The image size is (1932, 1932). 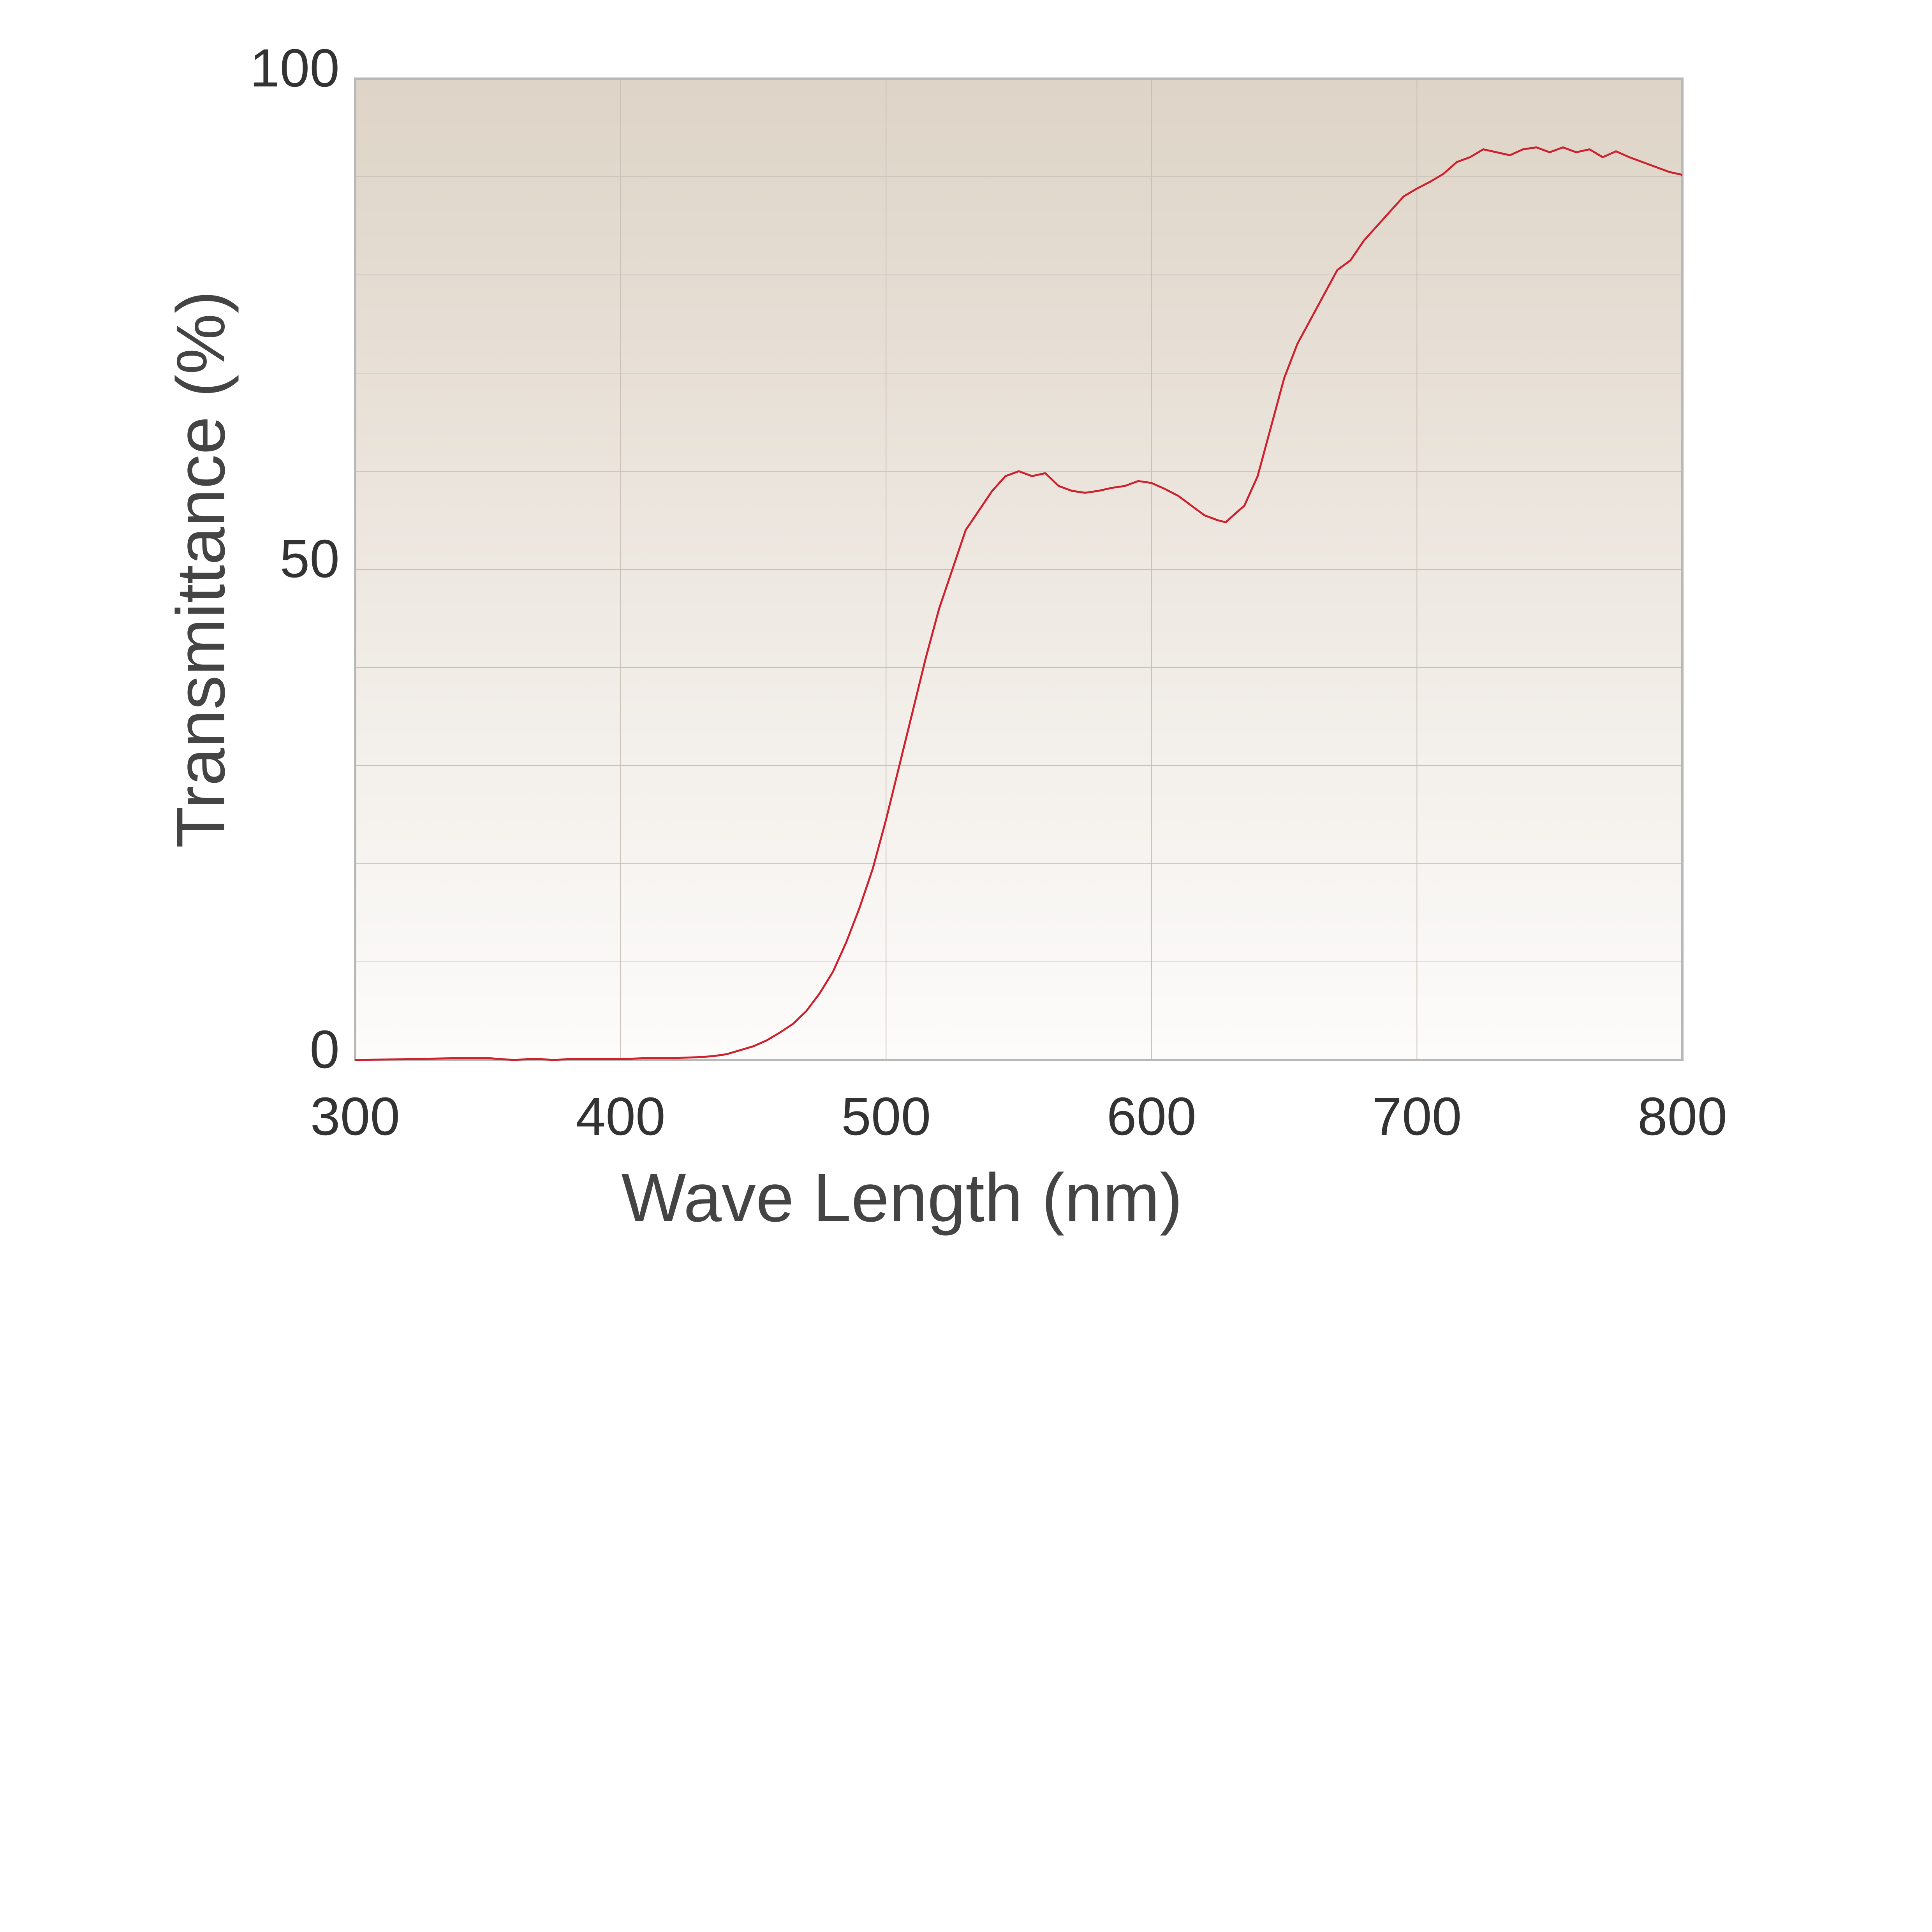 I want to click on x-tick-label: 700, so click(x=1417, y=1117).